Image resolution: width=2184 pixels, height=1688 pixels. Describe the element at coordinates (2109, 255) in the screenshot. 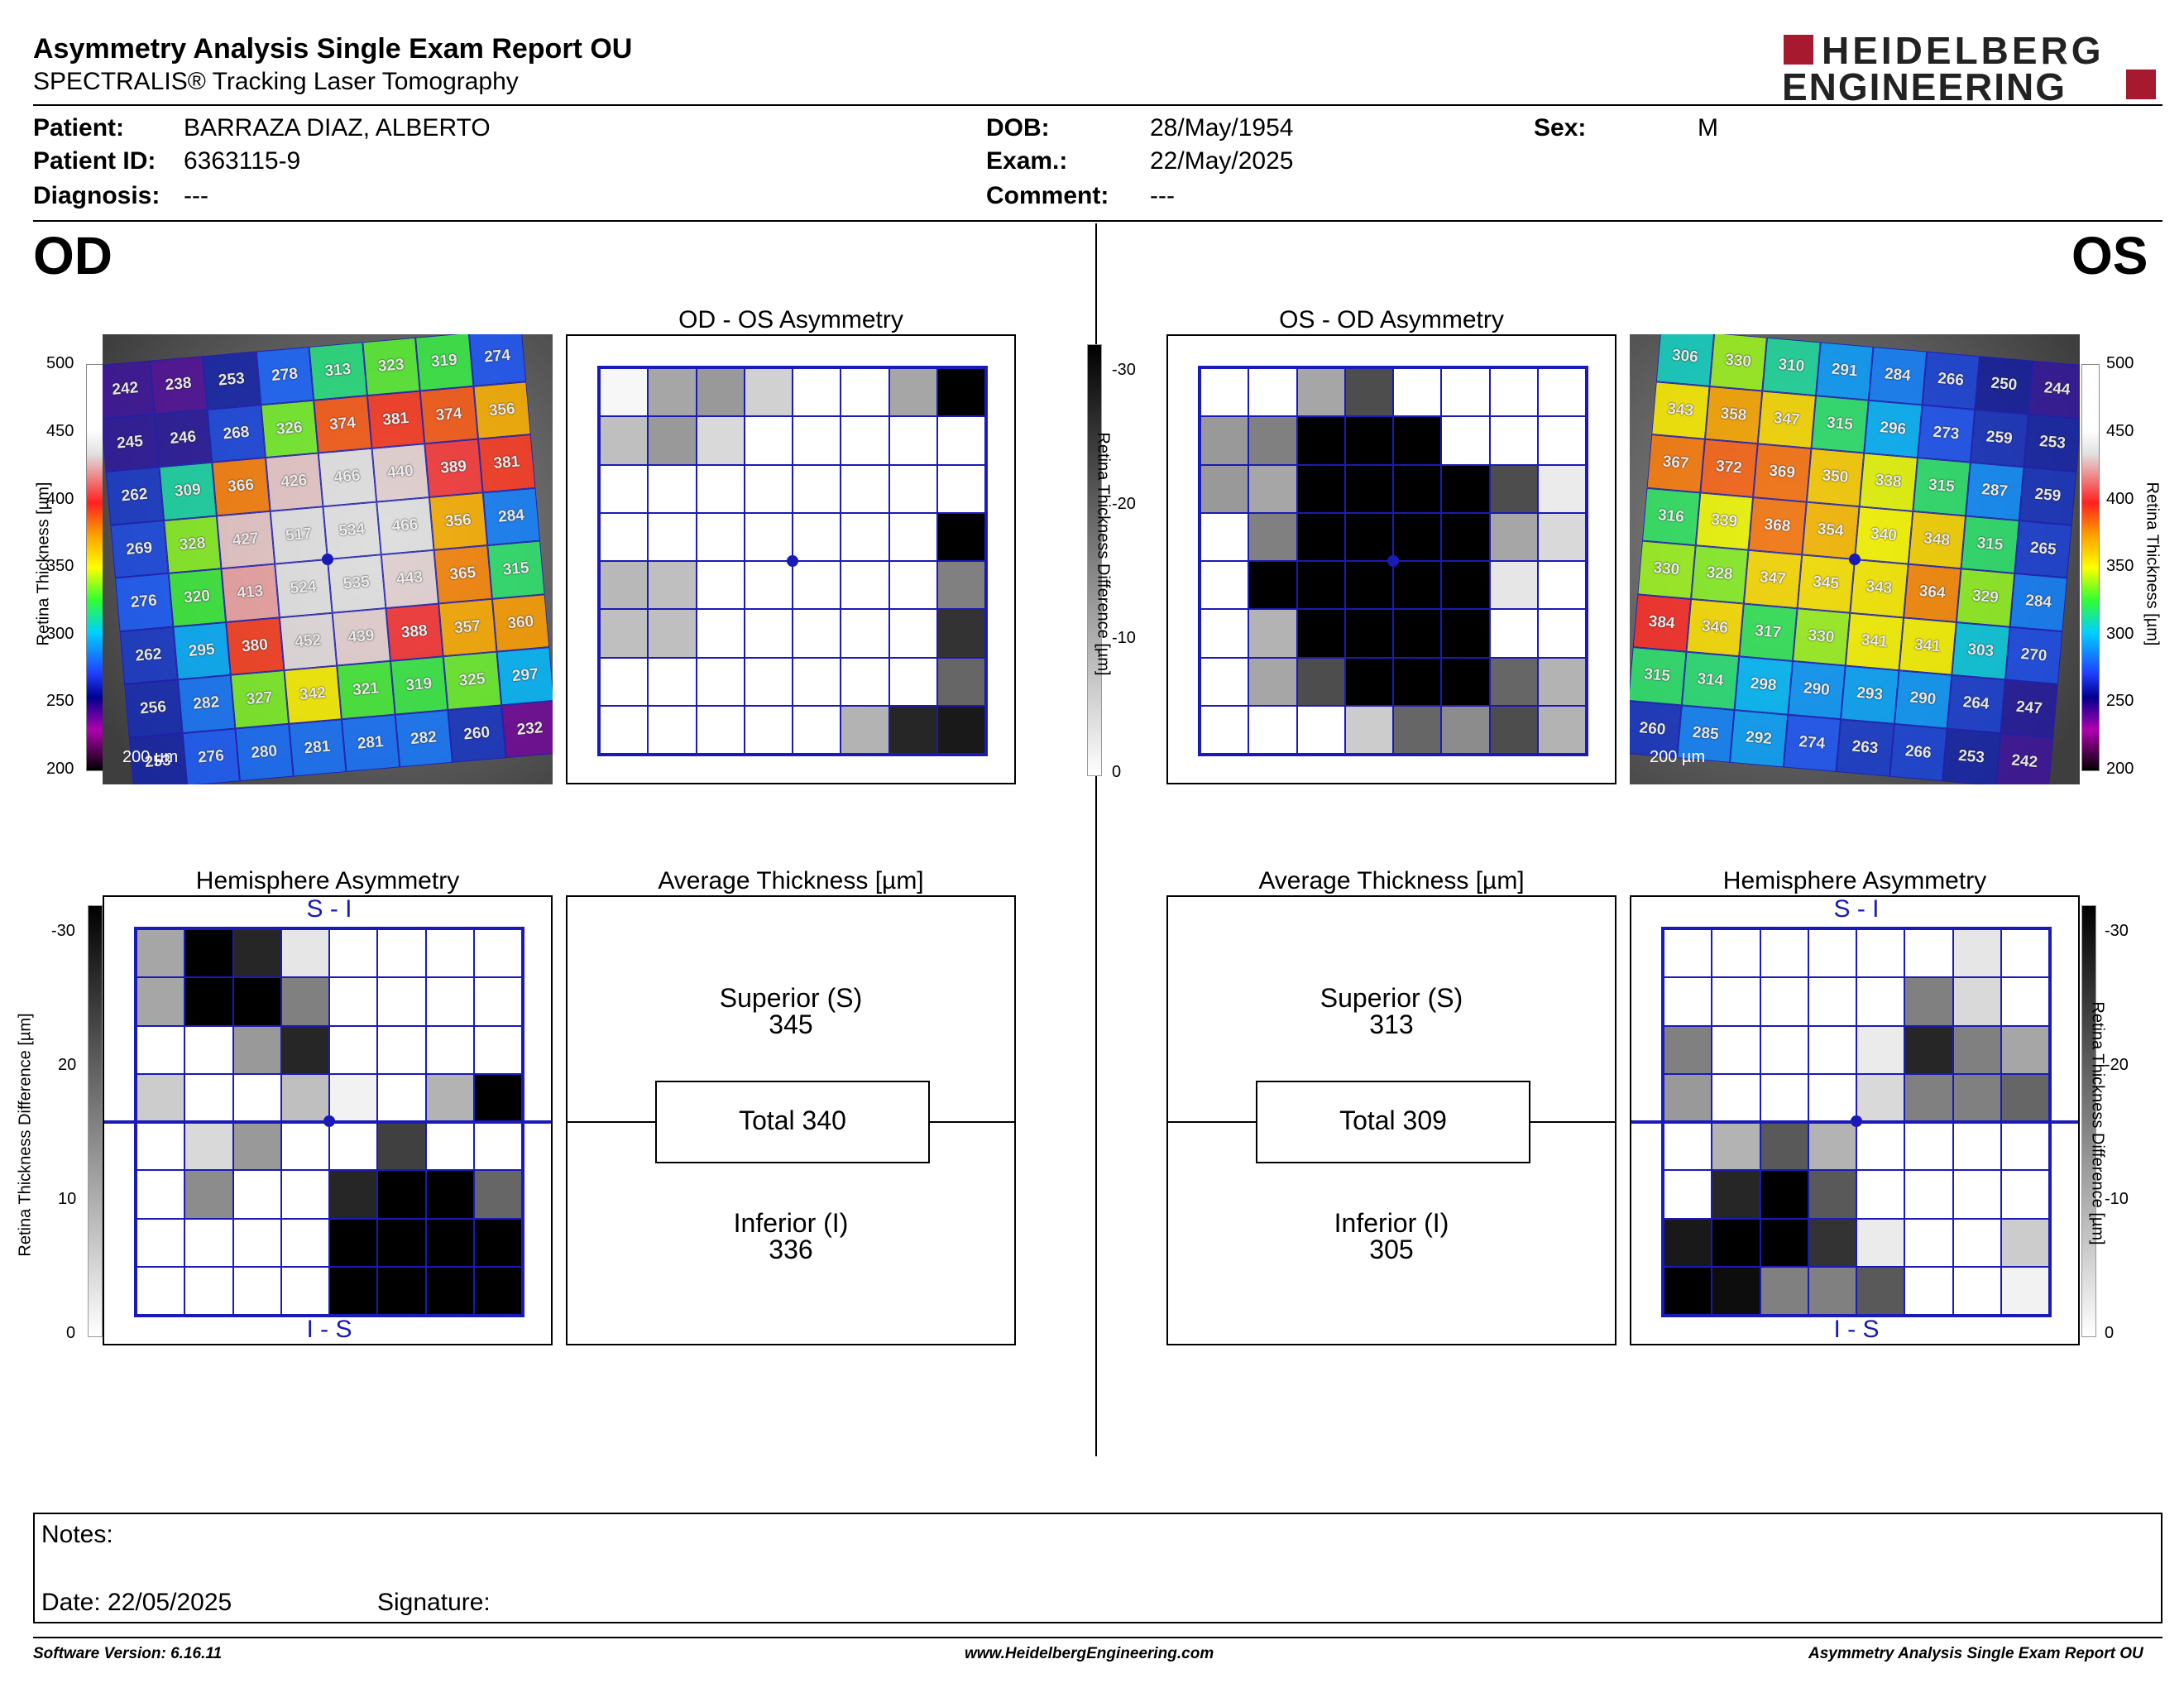

I see `os-eye-label: OS` at that location.